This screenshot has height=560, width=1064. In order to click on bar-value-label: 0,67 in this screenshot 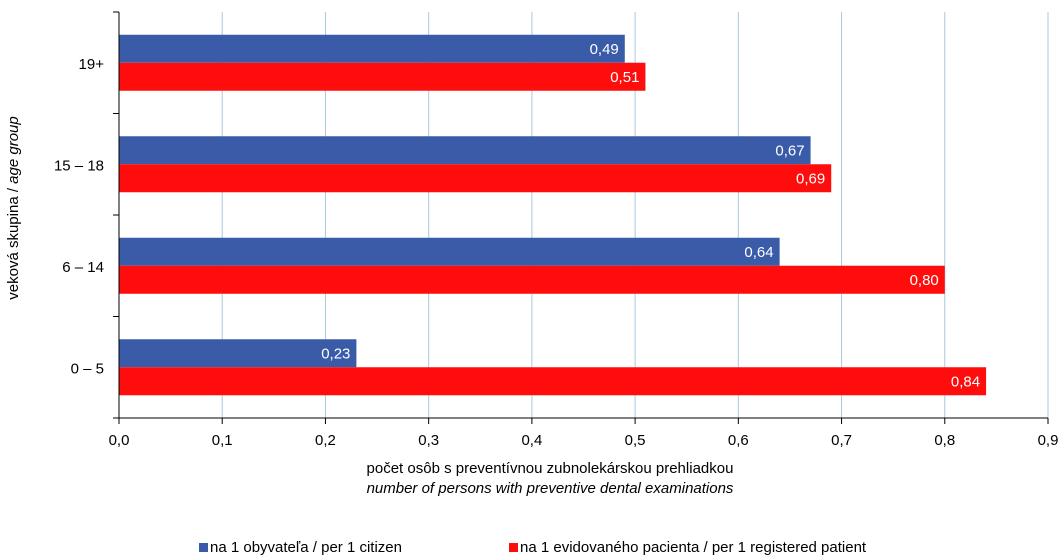, I will do `click(789, 150)`.